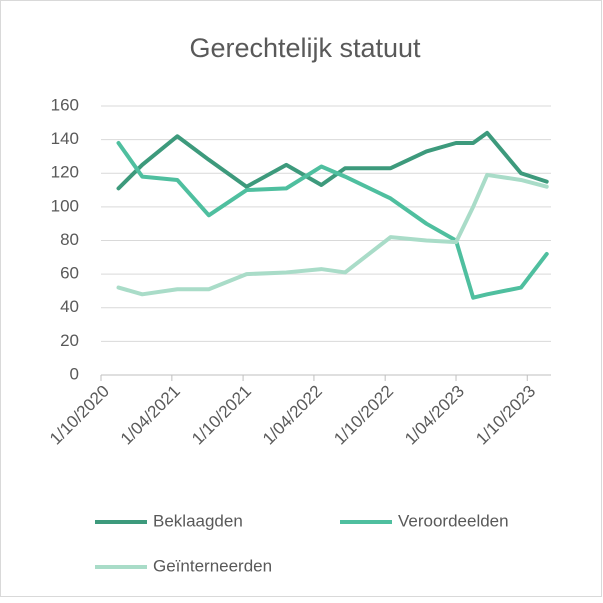 This screenshot has height=603, width=603. What do you see at coordinates (69, 239) in the screenshot?
I see `y-tick-label: 80` at bounding box center [69, 239].